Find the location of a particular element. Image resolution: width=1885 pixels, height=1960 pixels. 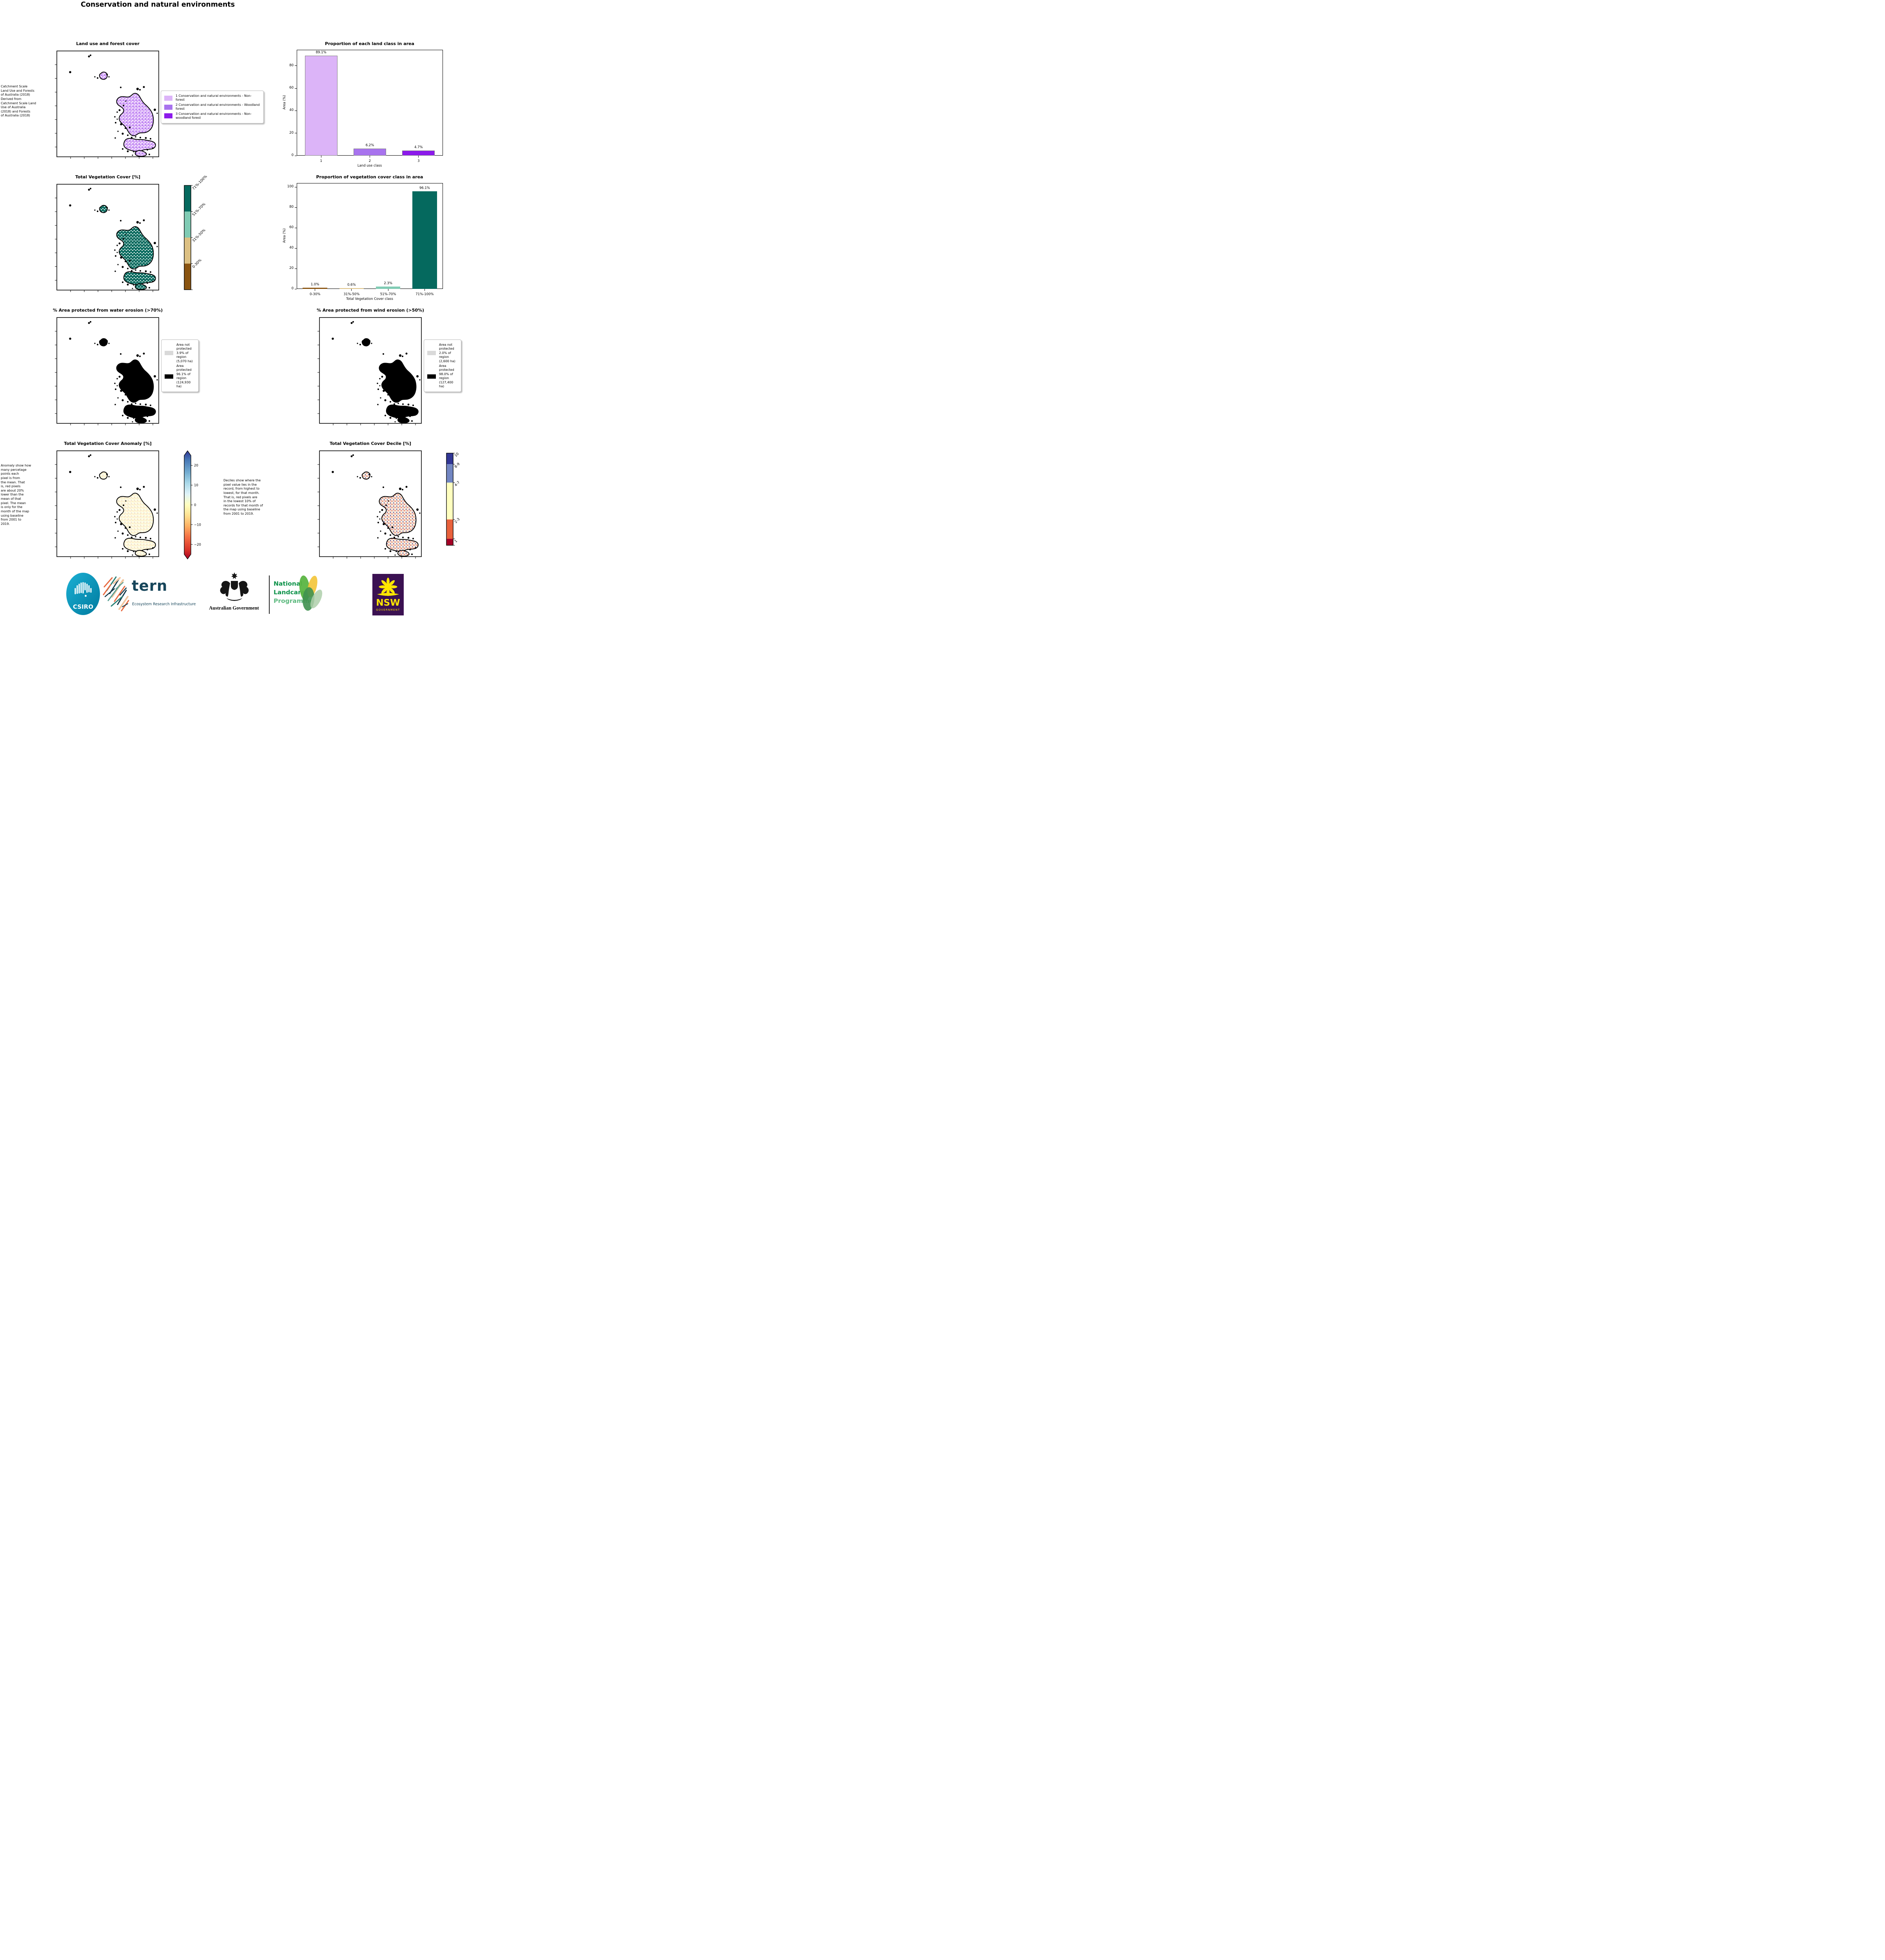

australian-government-crest-icon is located at coordinates (234, 589).